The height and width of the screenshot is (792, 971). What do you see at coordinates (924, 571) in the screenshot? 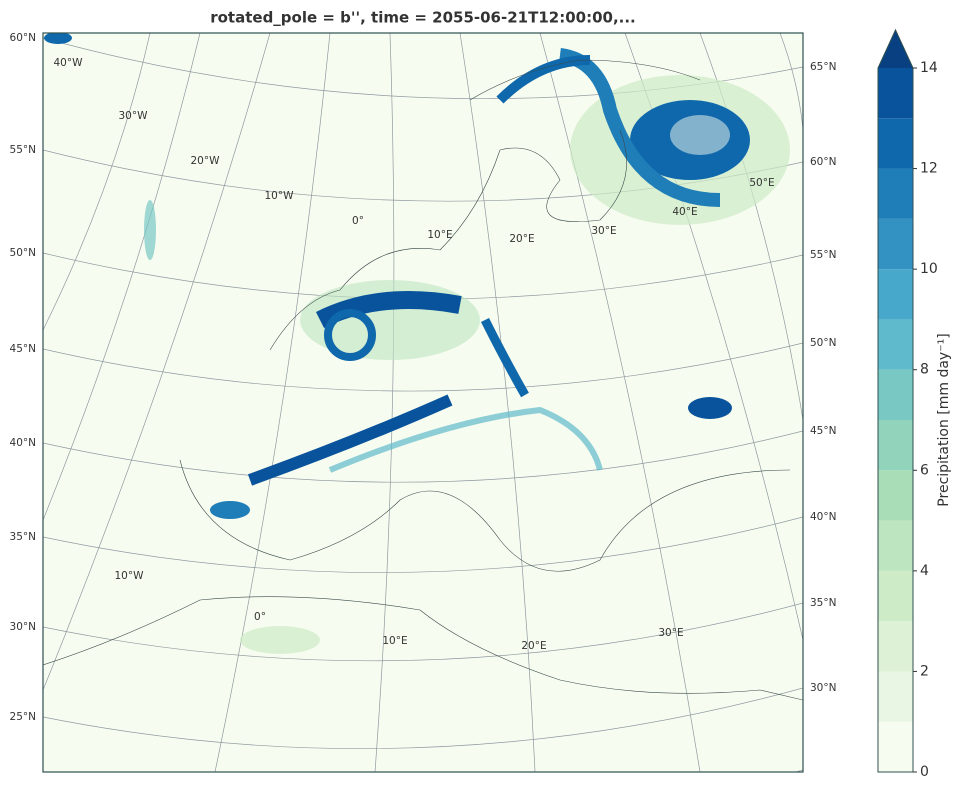
I see `colorbar-tick-label: 4` at bounding box center [924, 571].